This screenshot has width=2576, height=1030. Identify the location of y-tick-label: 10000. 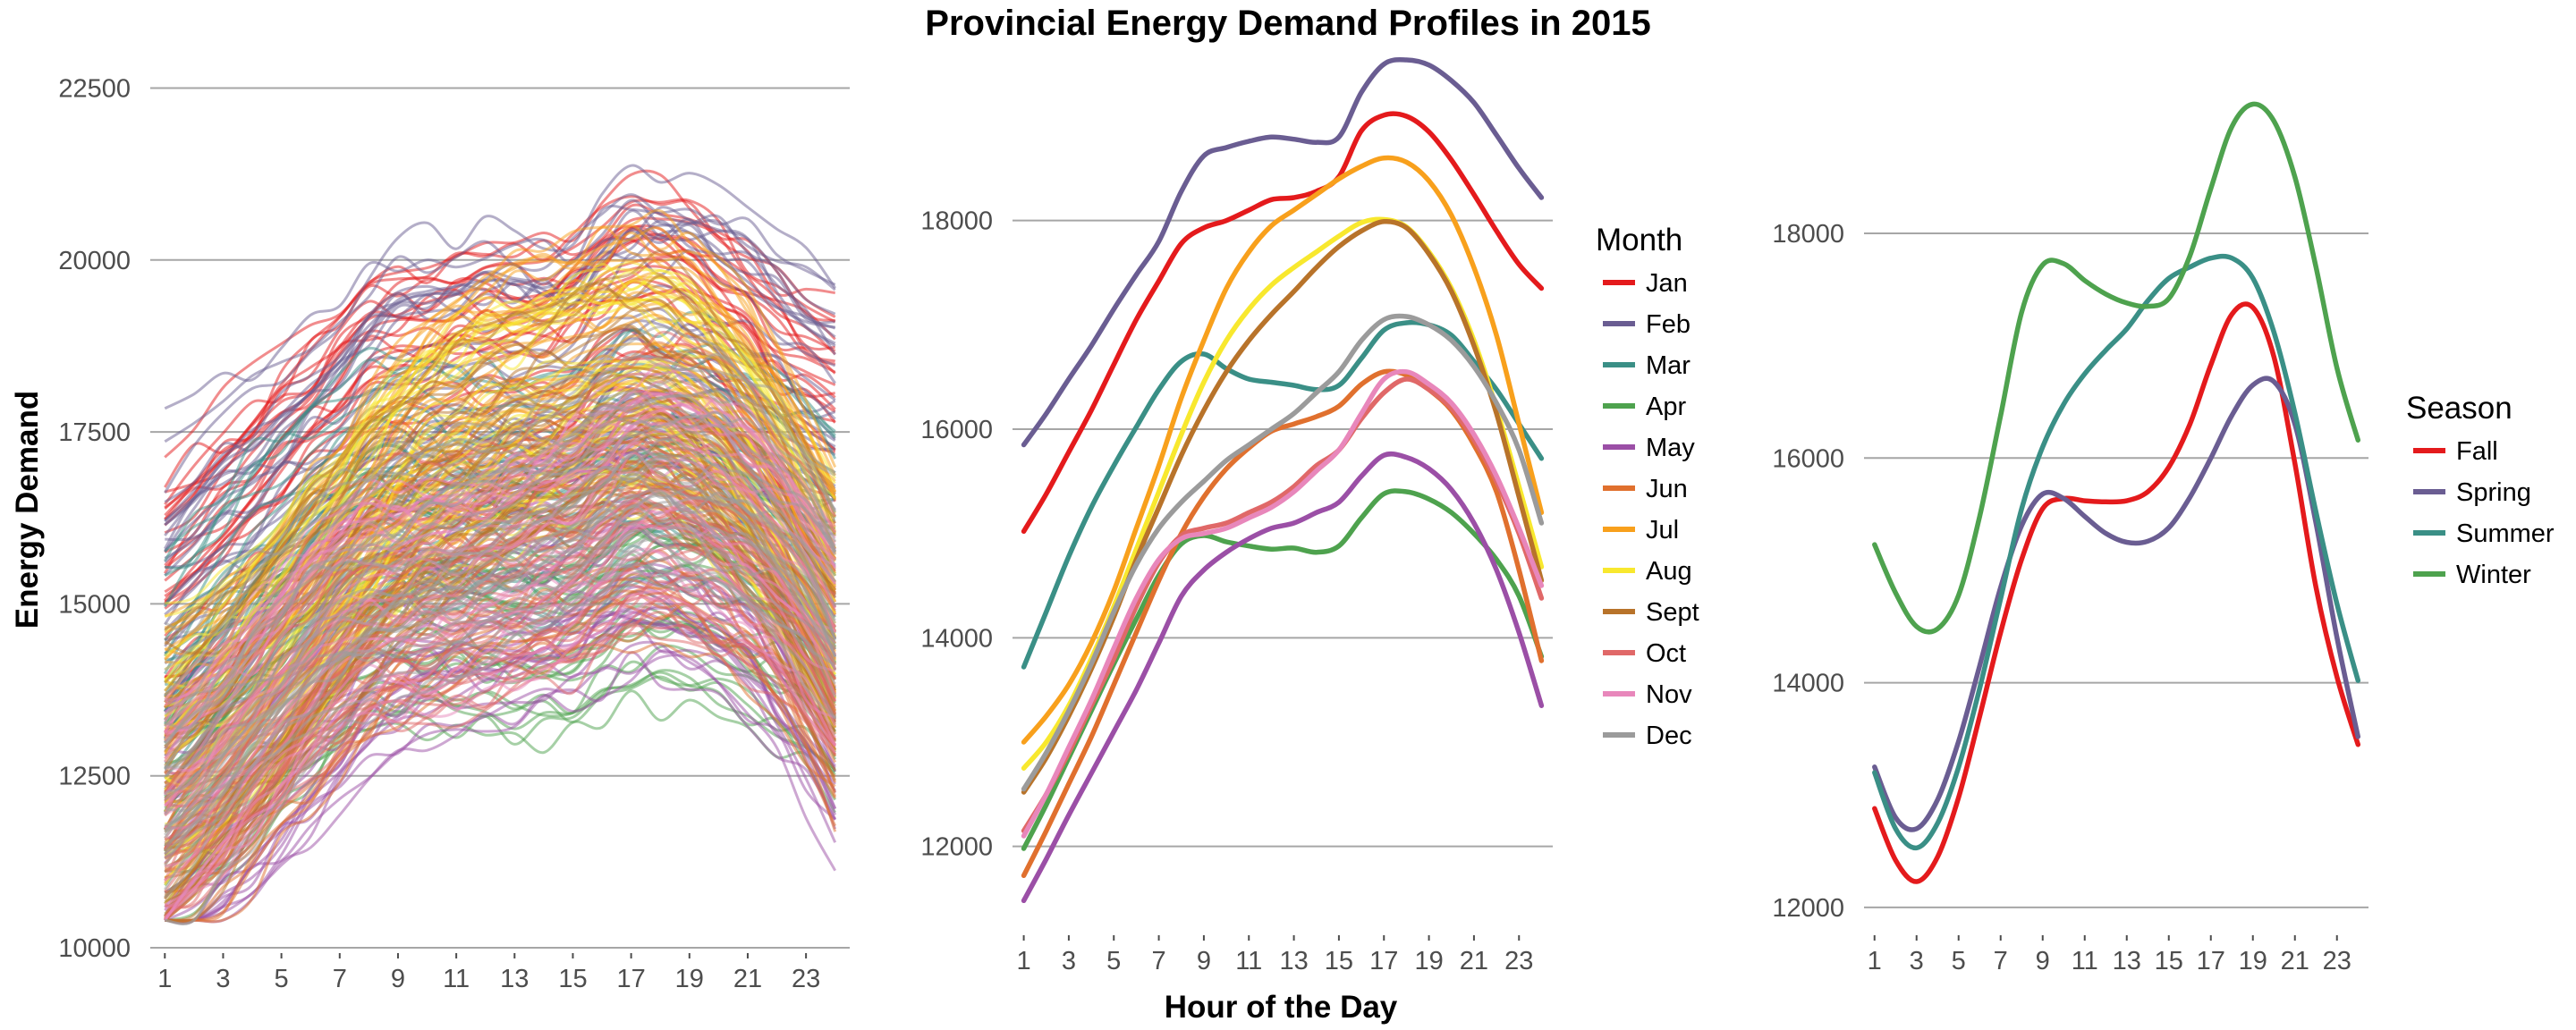
(94, 948).